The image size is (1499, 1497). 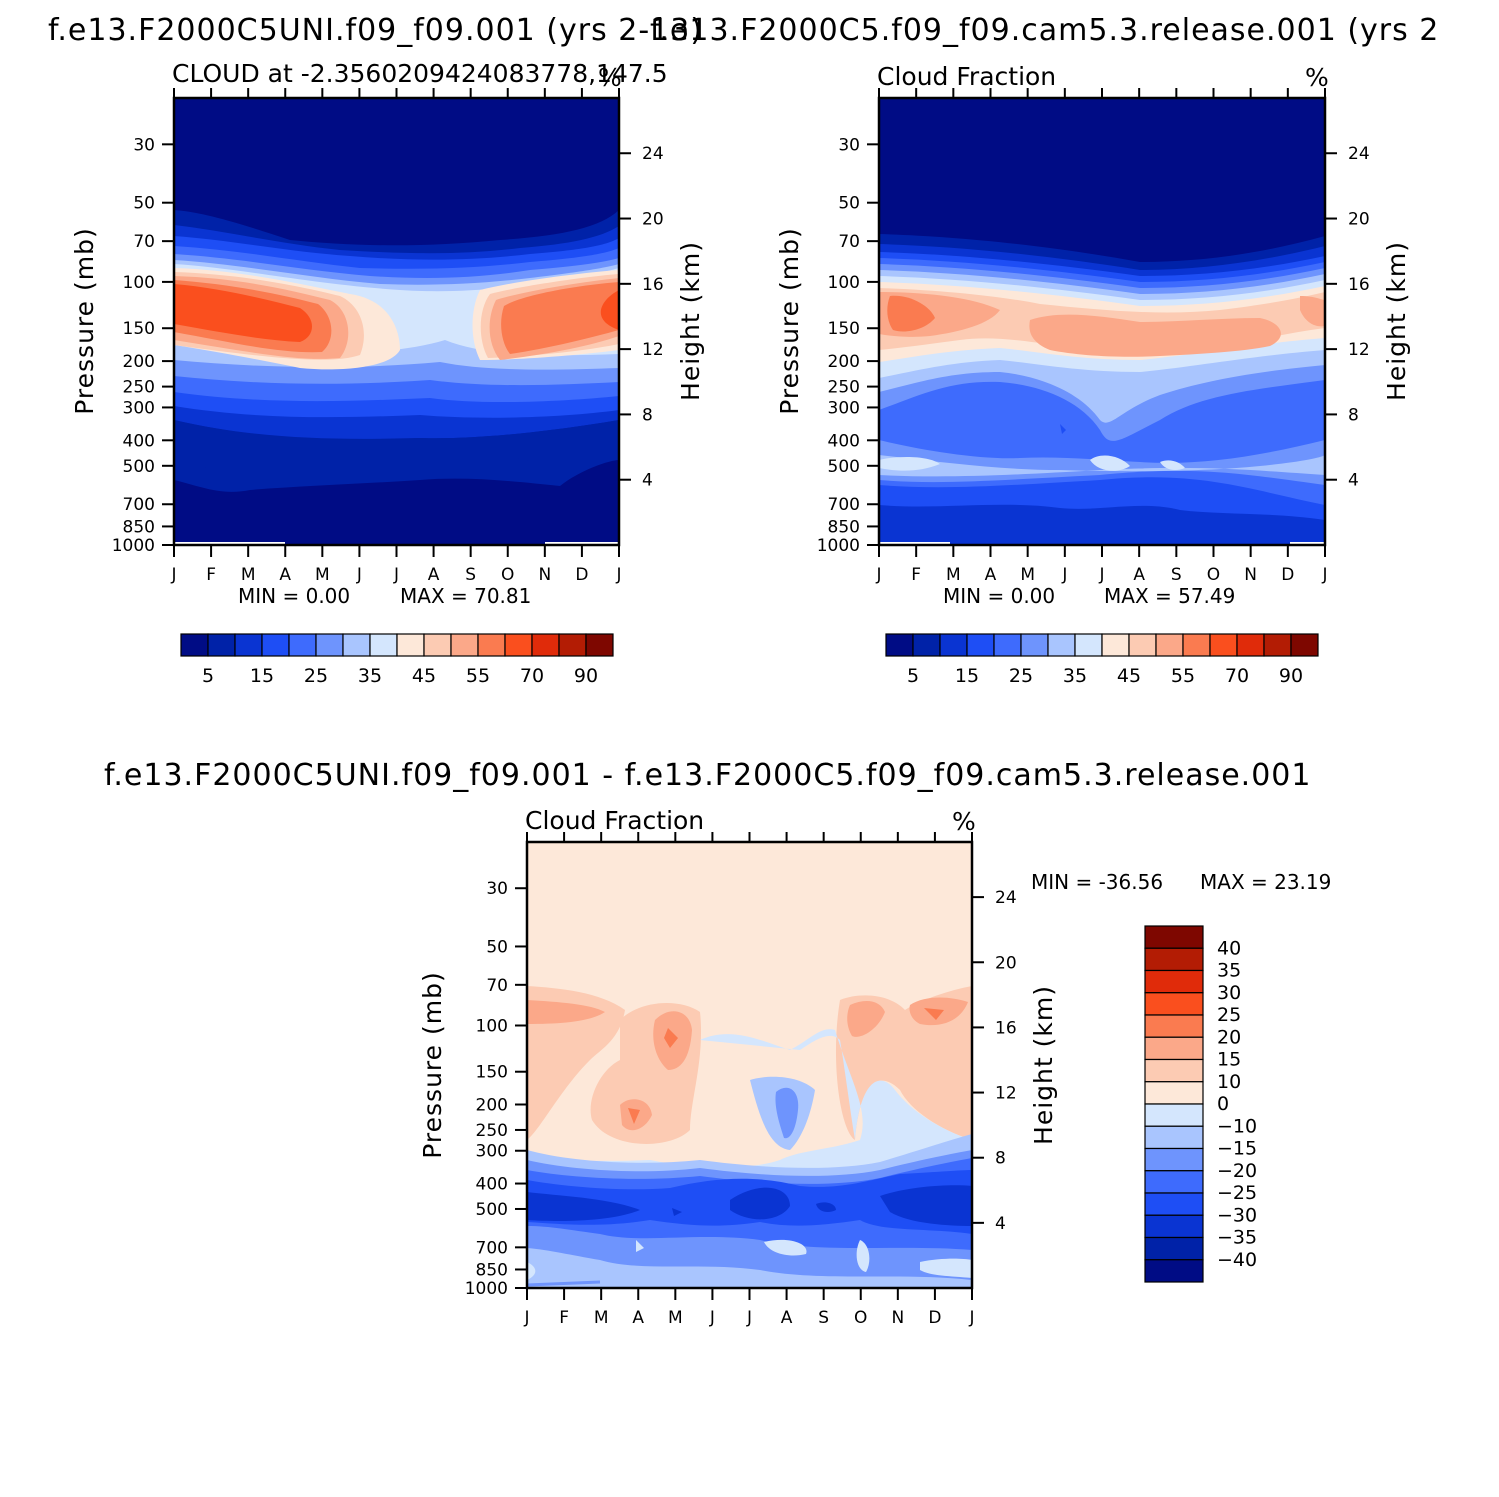 What do you see at coordinates (563, 1283) in the screenshot?
I see `panel-3-surface-line` at bounding box center [563, 1283].